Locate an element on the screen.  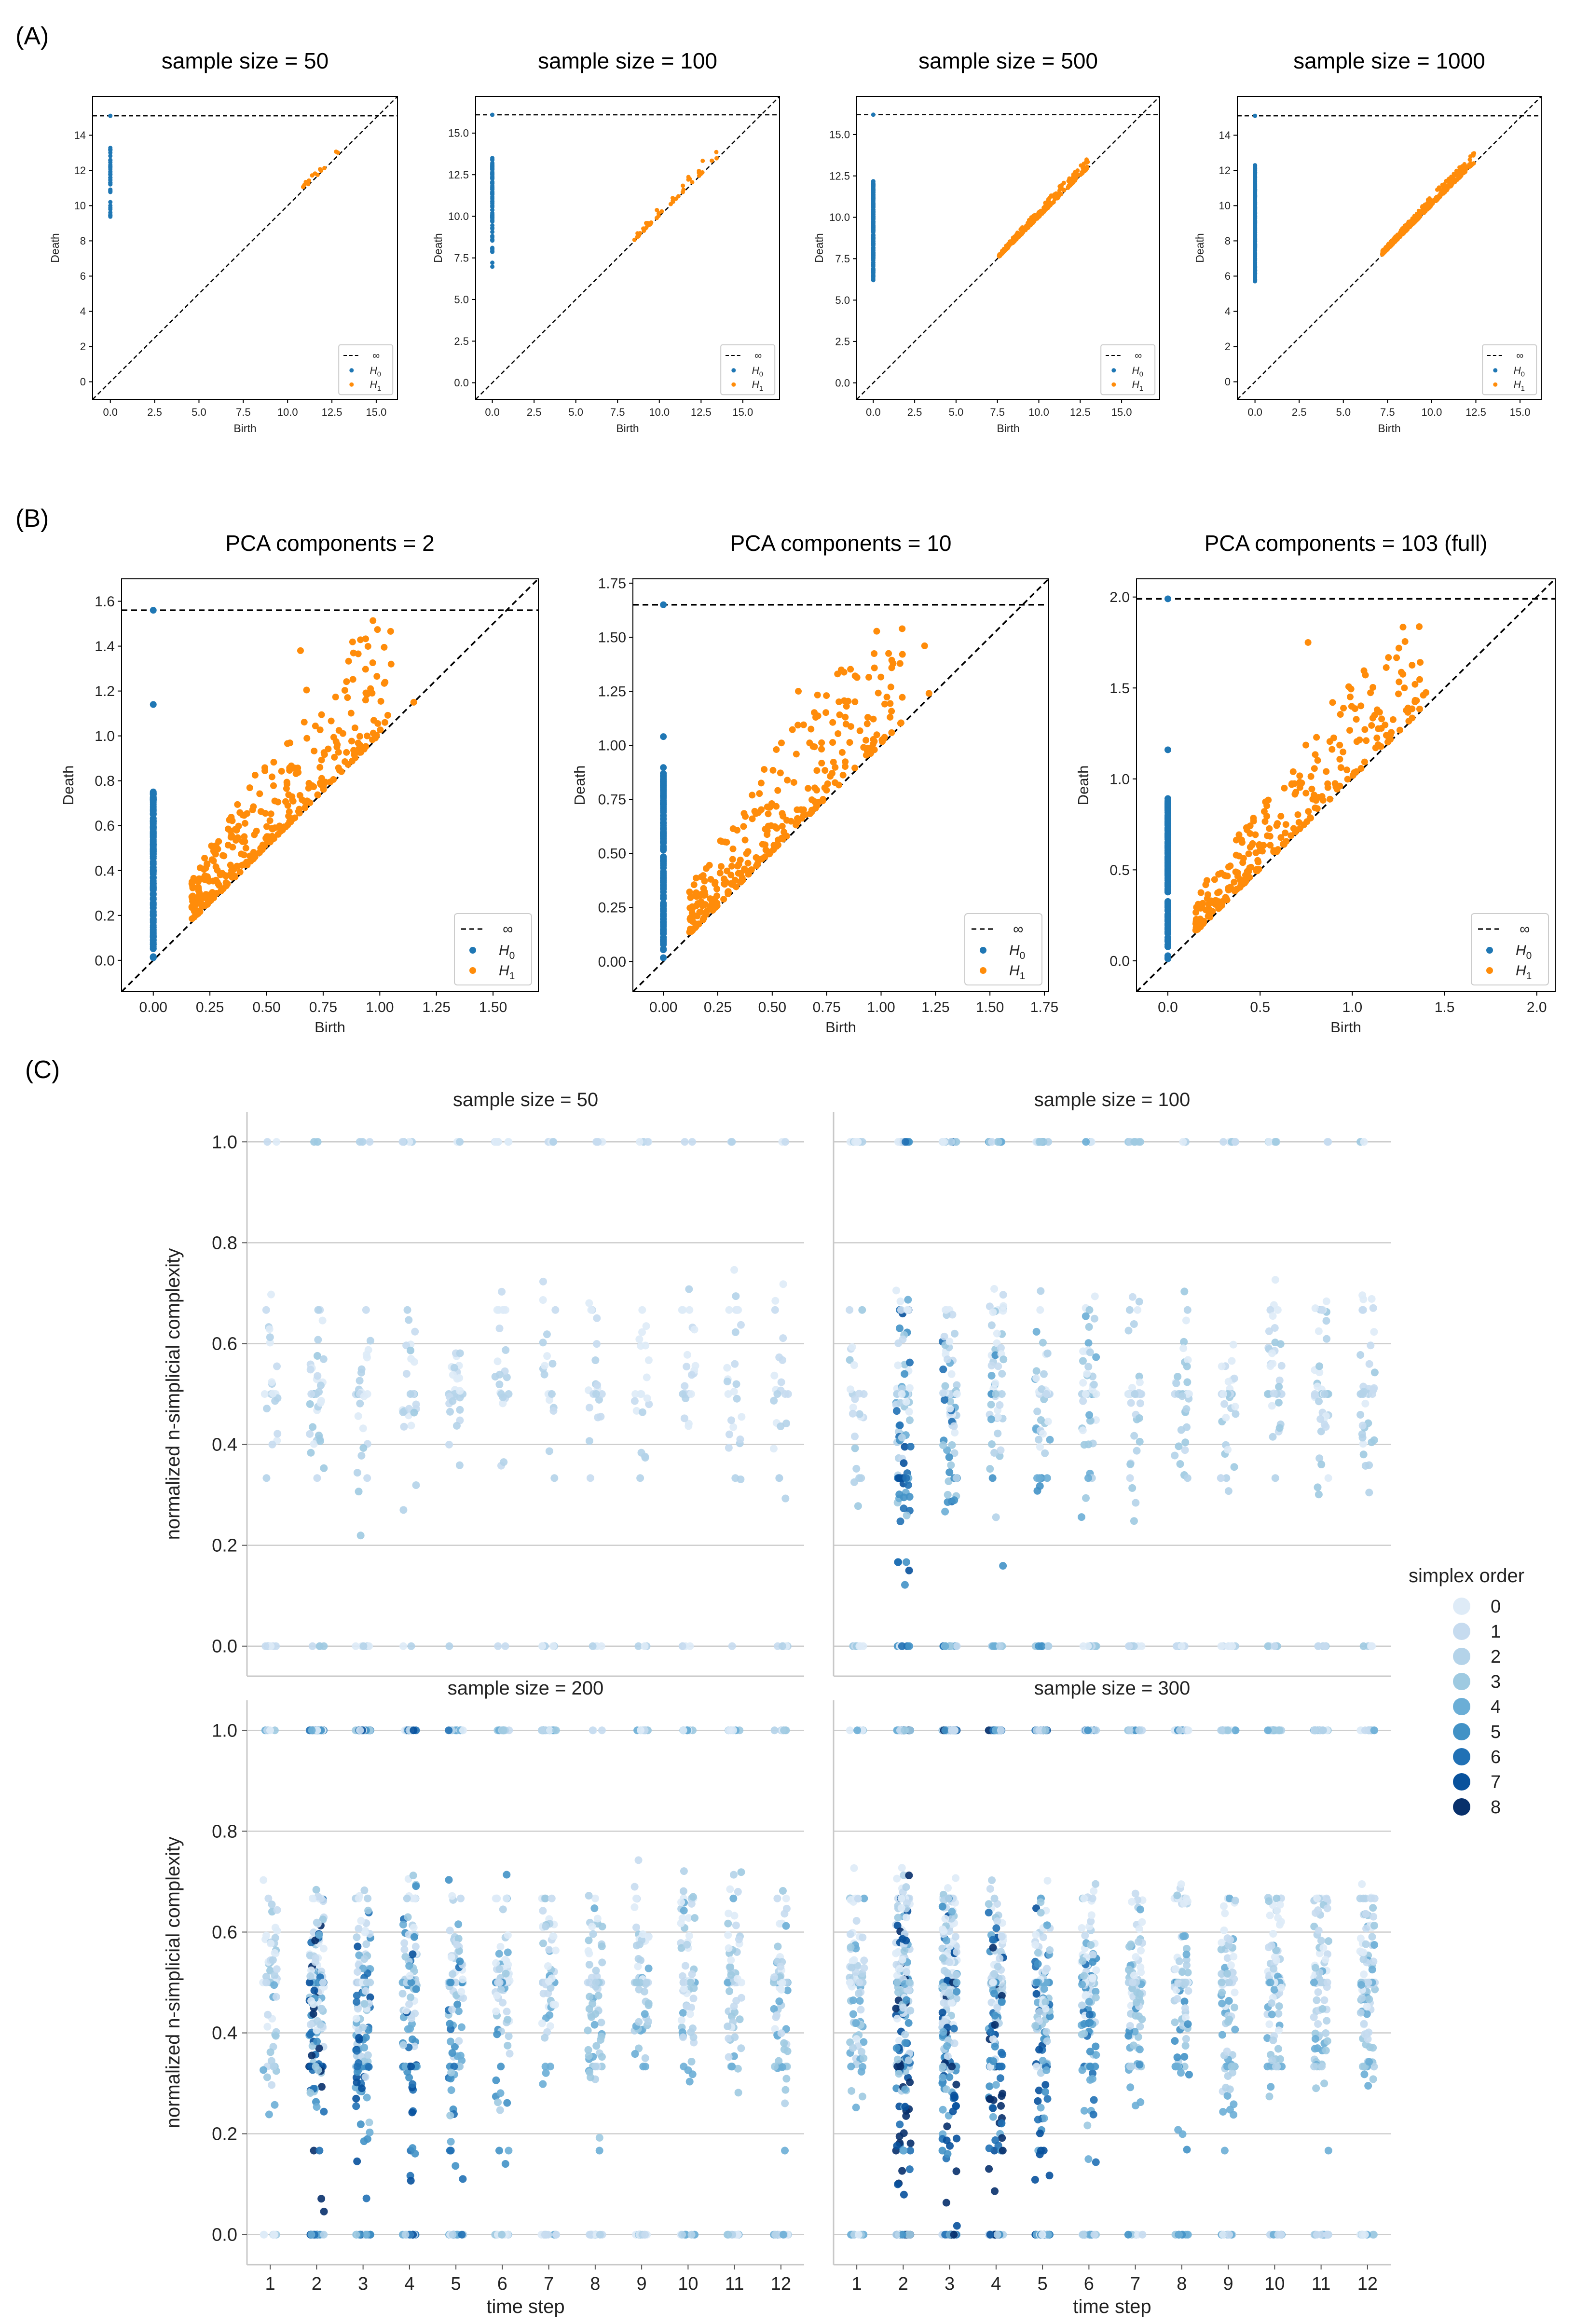
y-tick-label: 1.6 is located at coordinates (105, 602).